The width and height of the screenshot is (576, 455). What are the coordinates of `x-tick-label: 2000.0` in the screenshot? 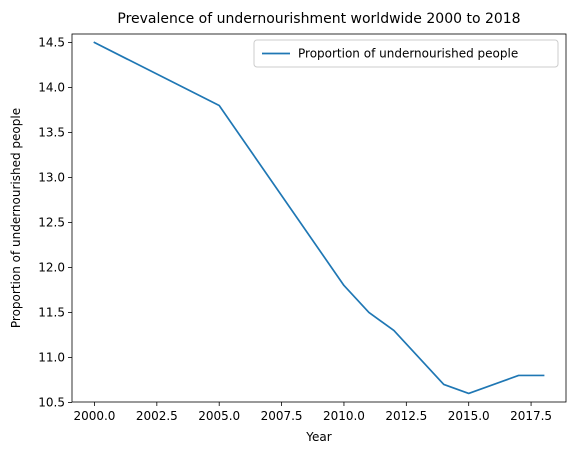 It's located at (94, 416).